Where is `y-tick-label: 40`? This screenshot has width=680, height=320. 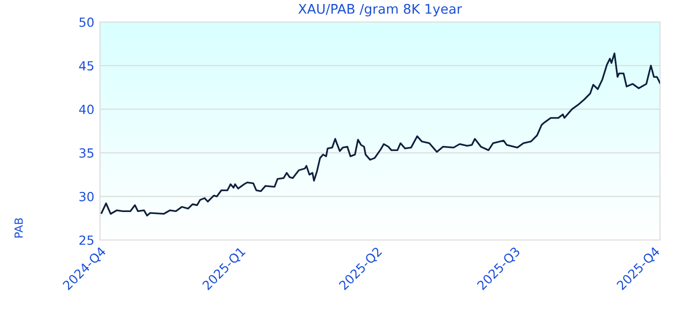 y-tick-label: 40 is located at coordinates (86, 109).